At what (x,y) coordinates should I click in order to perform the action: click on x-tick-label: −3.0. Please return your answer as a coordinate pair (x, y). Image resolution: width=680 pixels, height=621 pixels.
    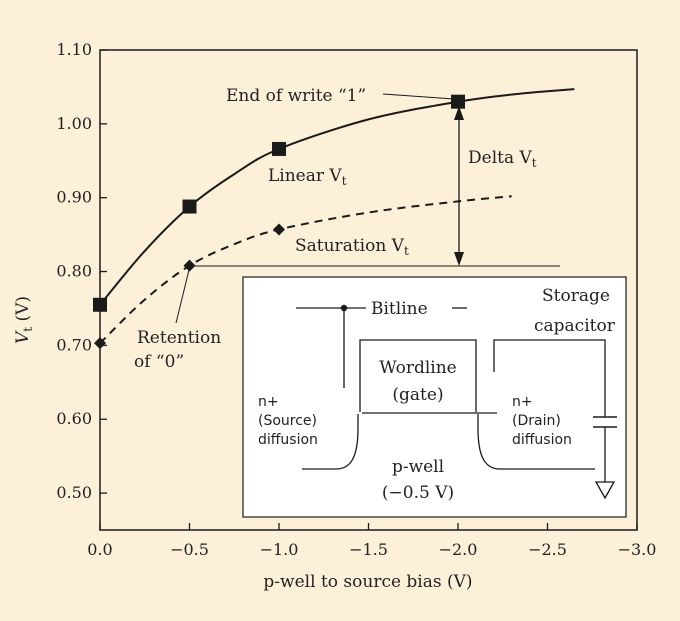
    Looking at the image, I should click on (637, 549).